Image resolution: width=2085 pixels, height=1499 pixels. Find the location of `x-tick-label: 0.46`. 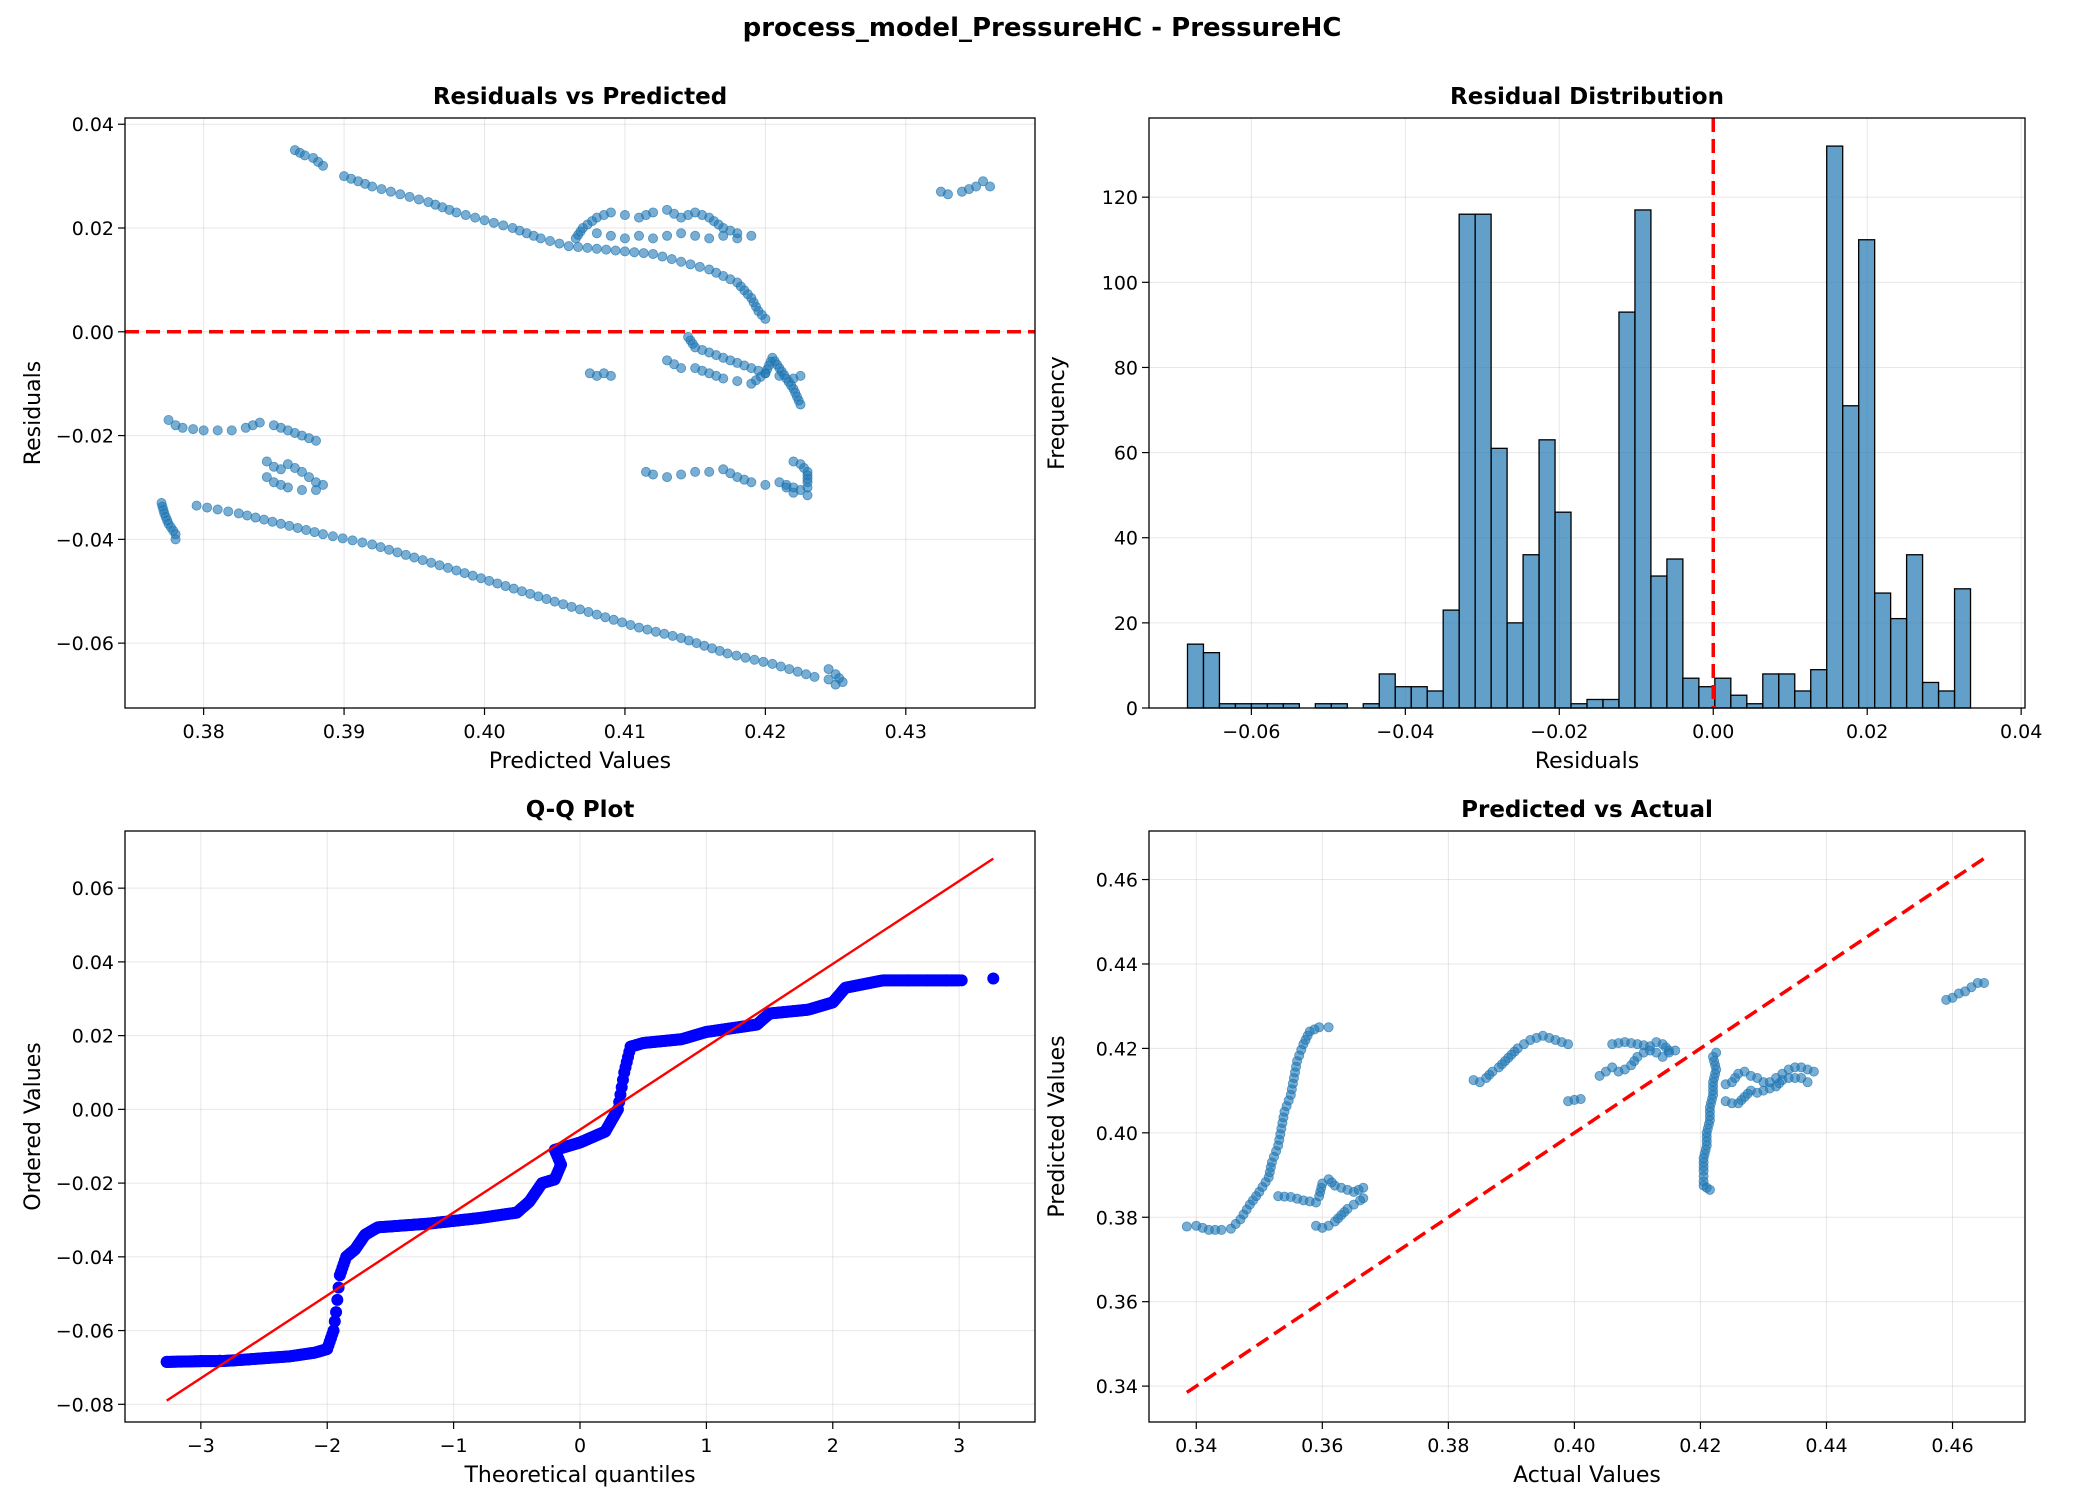

x-tick-label: 0.46 is located at coordinates (1952, 1446).